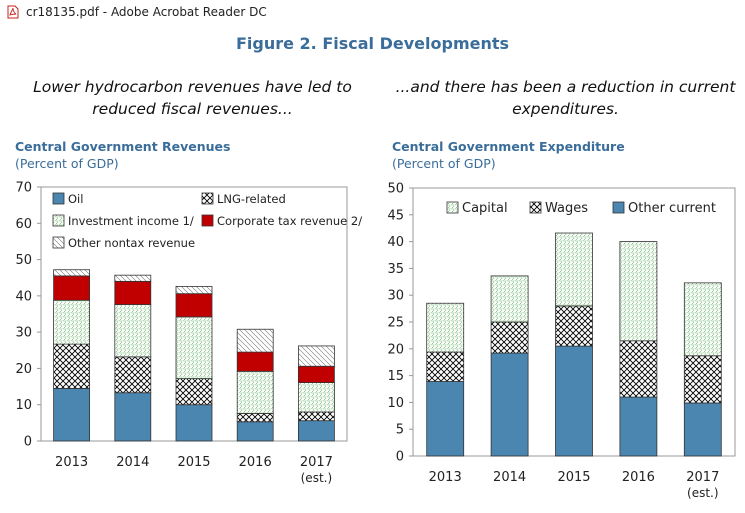 This screenshot has width=745, height=513. What do you see at coordinates (395, 376) in the screenshot?
I see `exp-ytick-label: 15` at bounding box center [395, 376].